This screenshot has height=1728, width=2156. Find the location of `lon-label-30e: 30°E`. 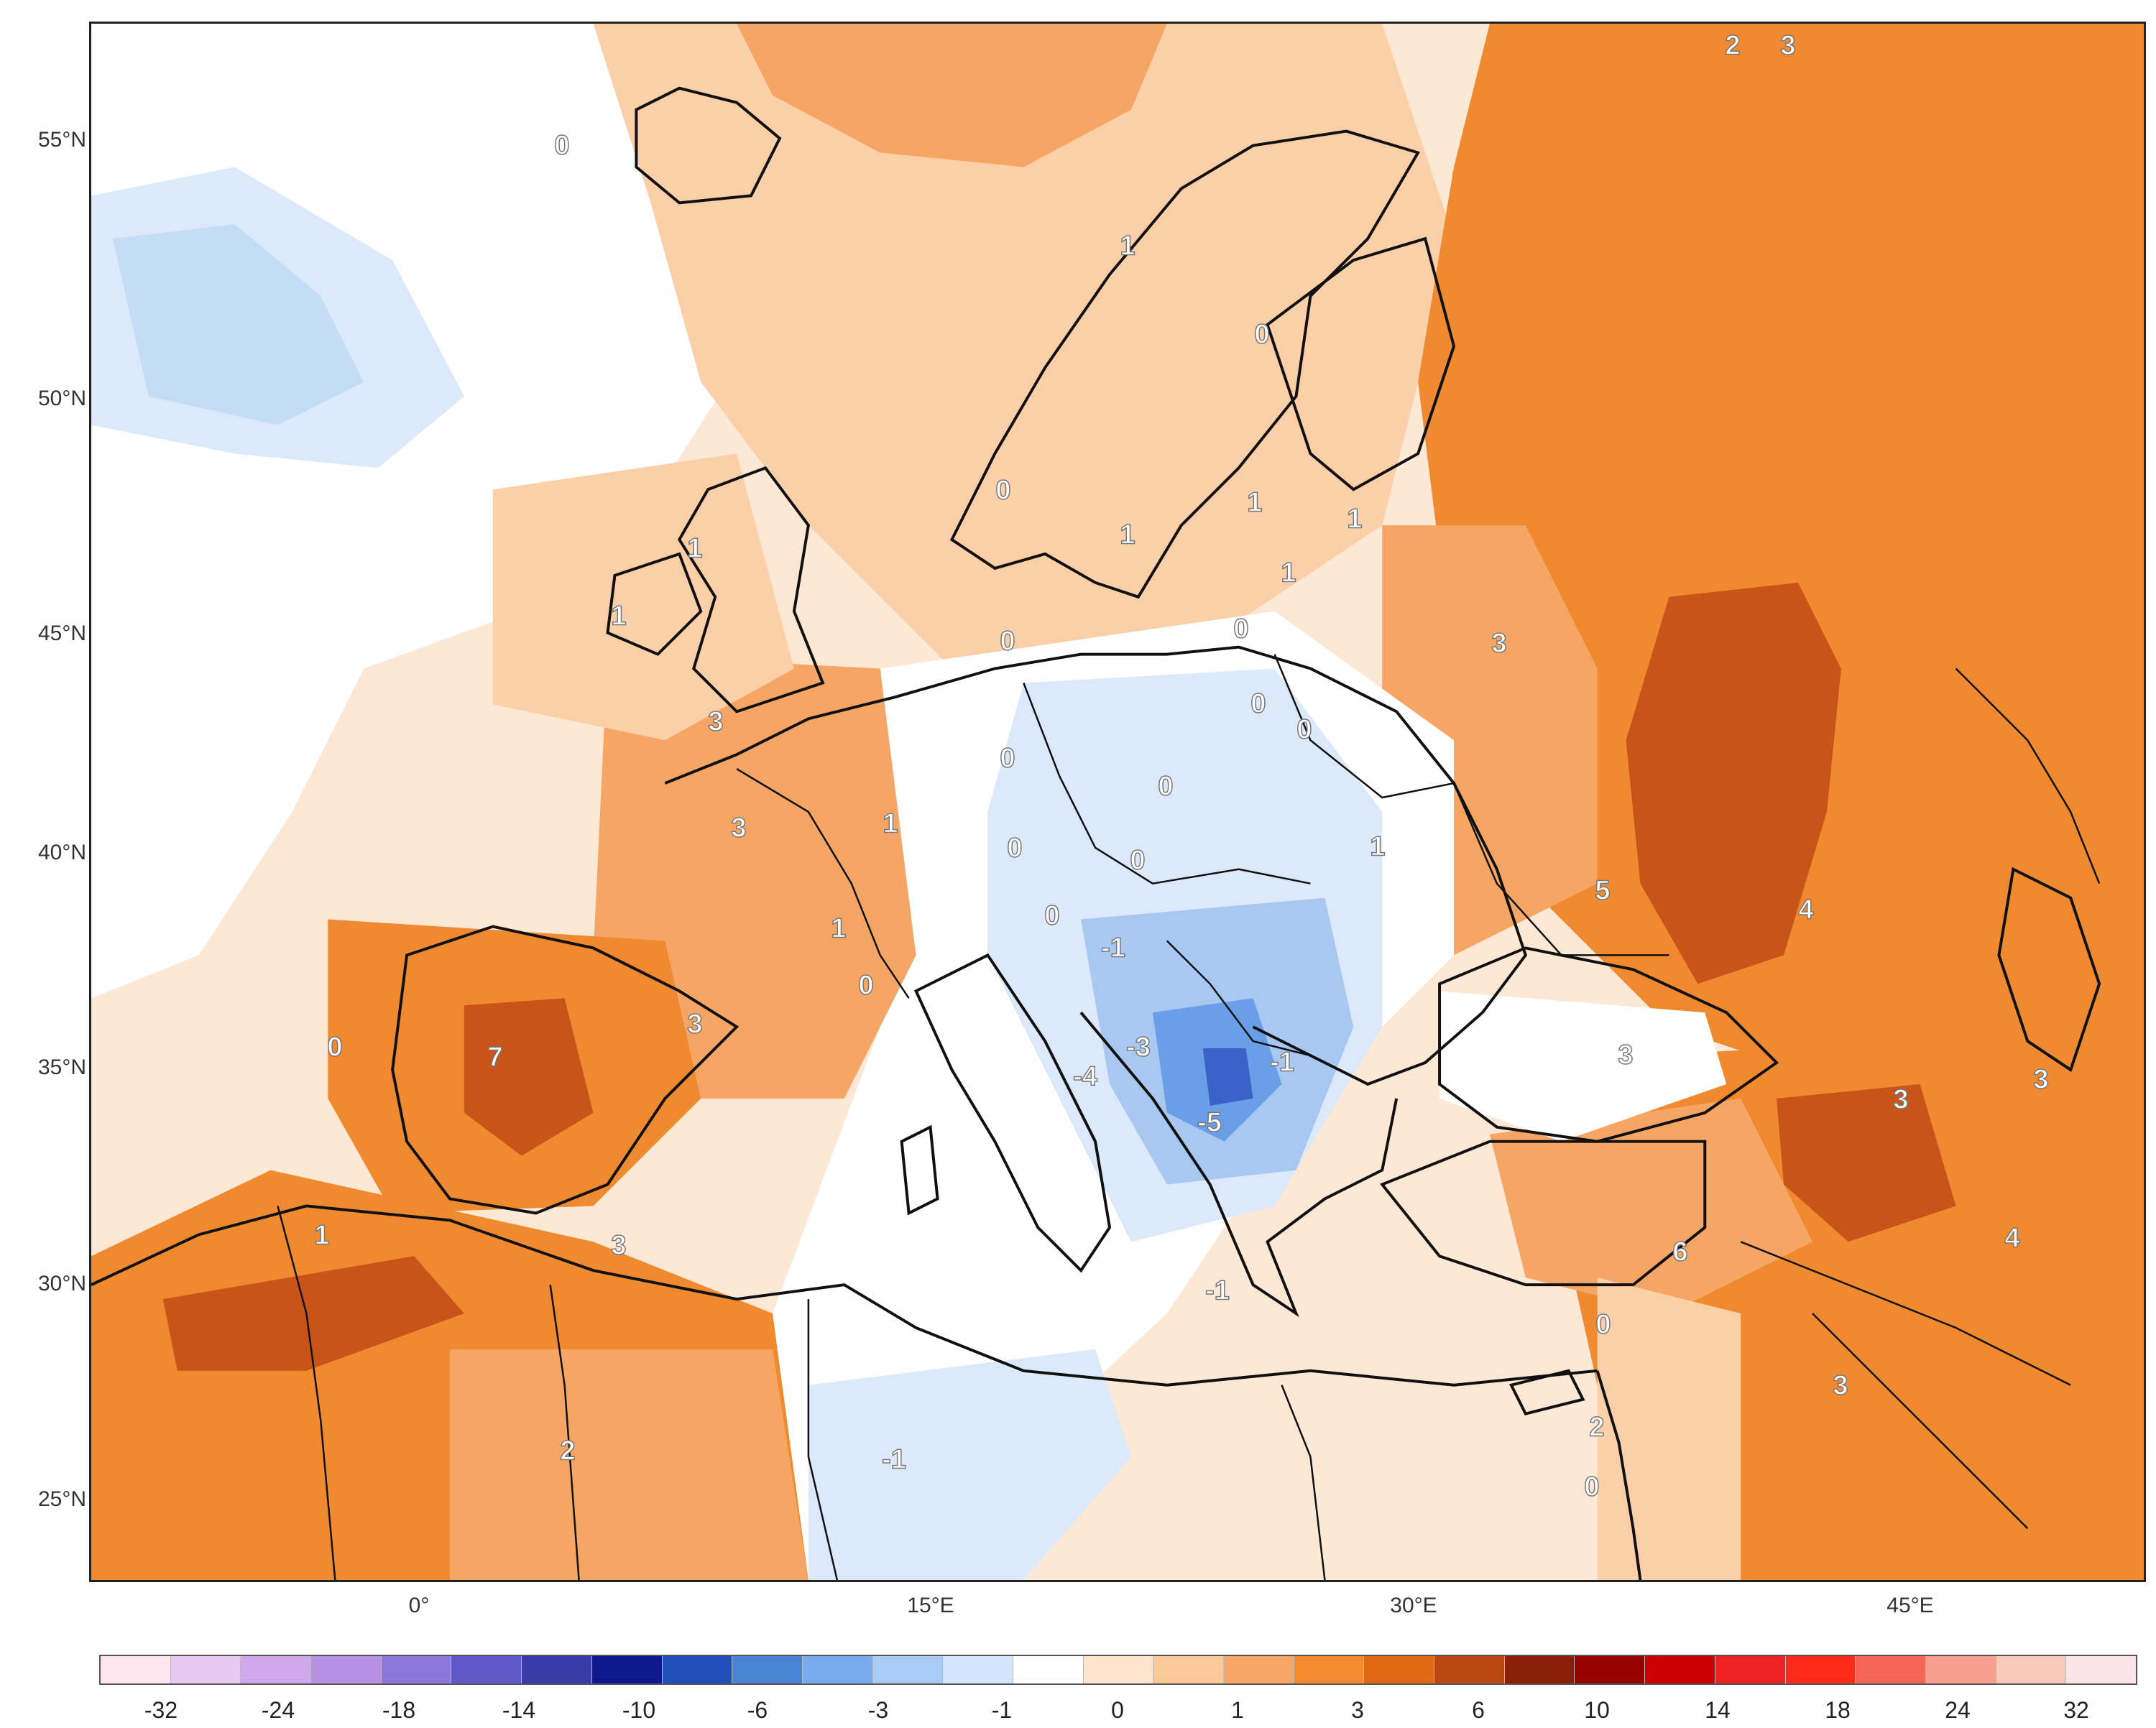

lon-label-30e: 30°E is located at coordinates (1413, 1605).